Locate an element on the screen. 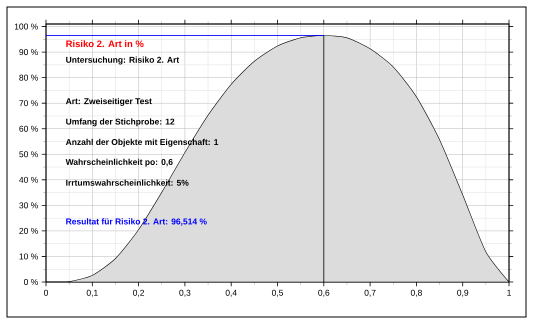  y-tick-label: 100 % is located at coordinates (26, 27).